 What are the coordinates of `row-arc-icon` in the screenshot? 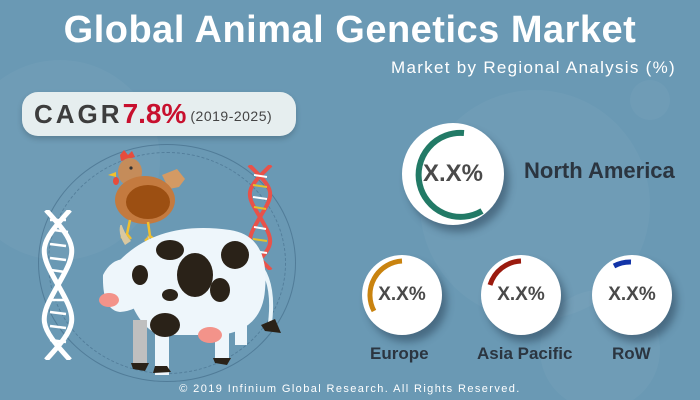 It's located at (622, 264).